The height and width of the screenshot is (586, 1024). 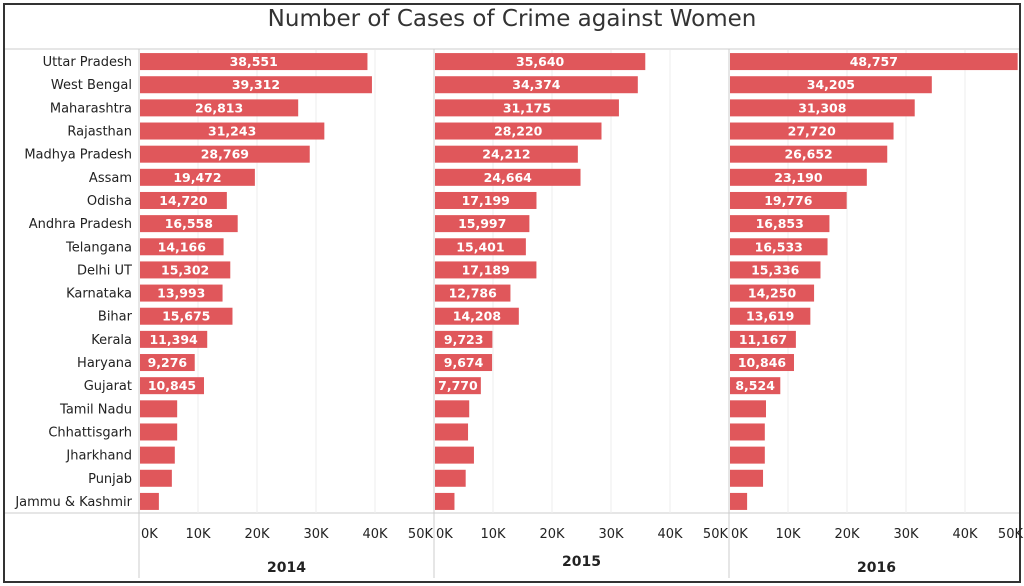 I want to click on bar-value-label: 12,786, so click(x=473, y=293).